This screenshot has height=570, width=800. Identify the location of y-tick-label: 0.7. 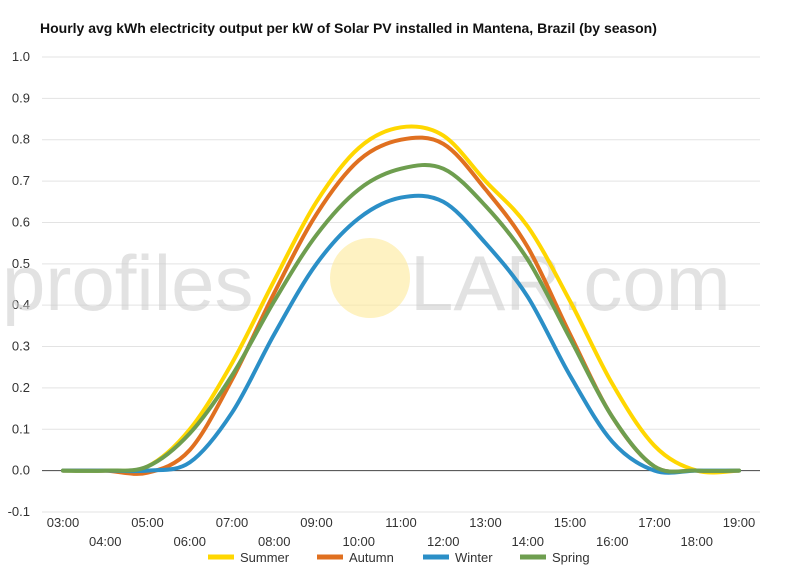
(21, 180).